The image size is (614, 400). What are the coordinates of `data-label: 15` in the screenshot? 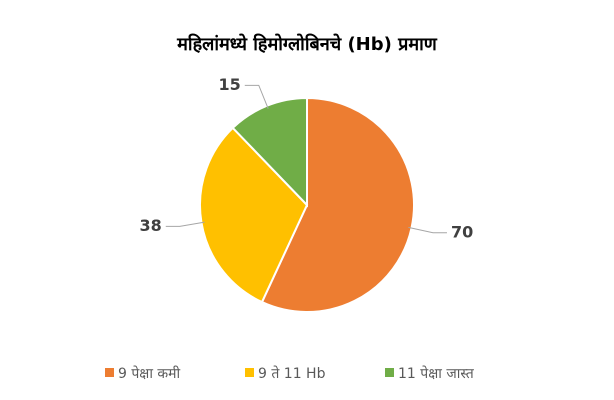 It's located at (230, 84).